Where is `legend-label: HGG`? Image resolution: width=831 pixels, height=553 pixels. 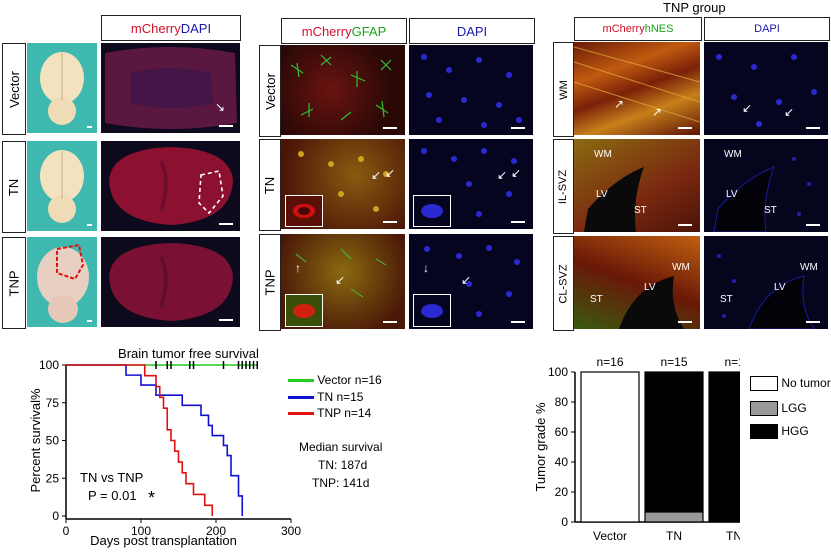
legend-label: HGG is located at coordinates (795, 431).